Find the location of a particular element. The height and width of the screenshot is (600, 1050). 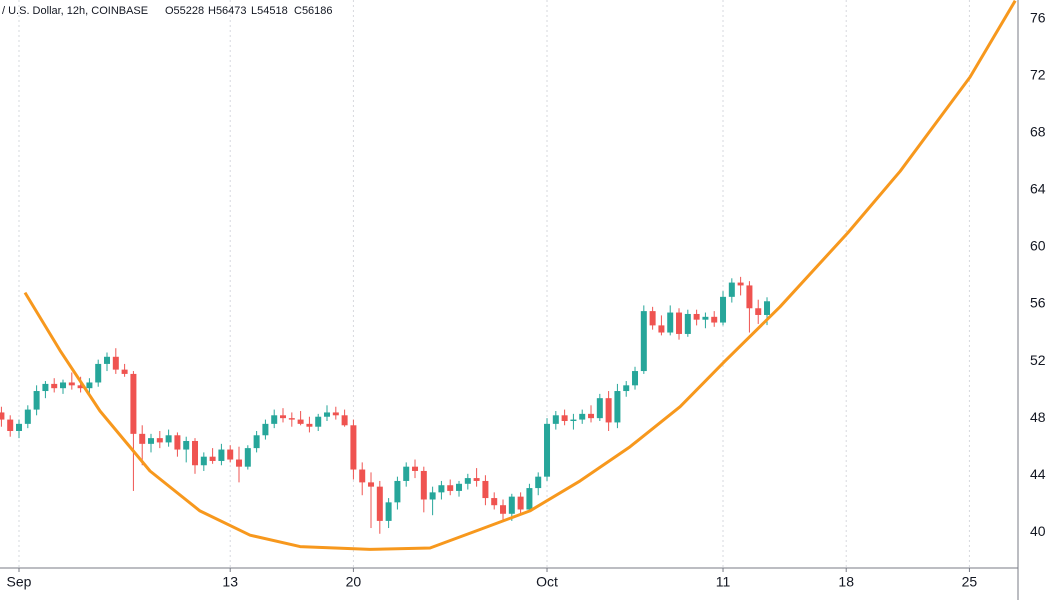

y-tick-label: 48 is located at coordinates (1038, 417).